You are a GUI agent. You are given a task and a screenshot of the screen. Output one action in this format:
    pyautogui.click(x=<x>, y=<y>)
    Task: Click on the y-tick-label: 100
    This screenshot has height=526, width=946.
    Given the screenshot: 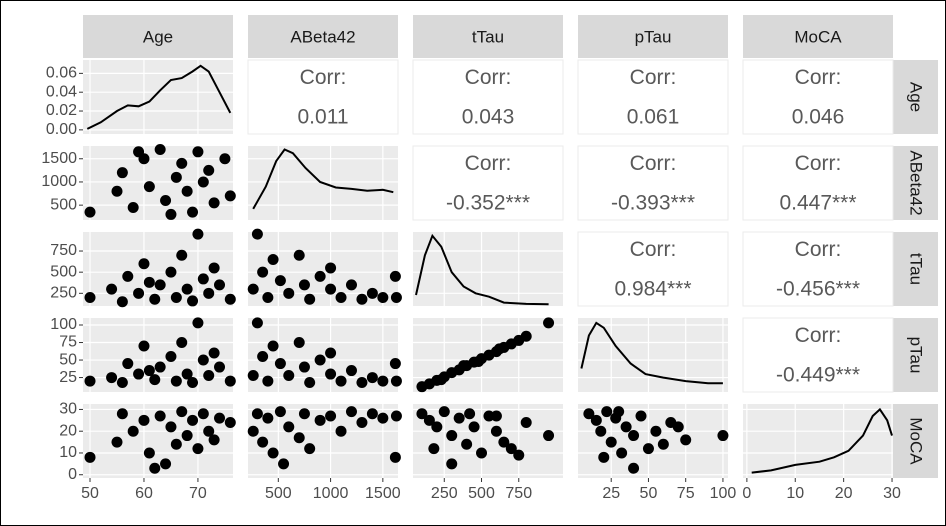 What is the action you would take?
    pyautogui.click(x=63, y=324)
    